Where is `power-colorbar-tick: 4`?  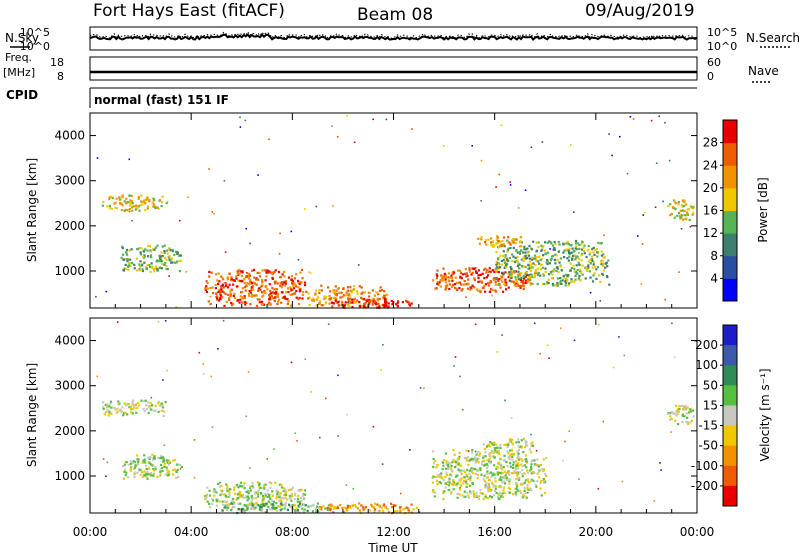
power-colorbar-tick: 4 is located at coordinates (714, 278).